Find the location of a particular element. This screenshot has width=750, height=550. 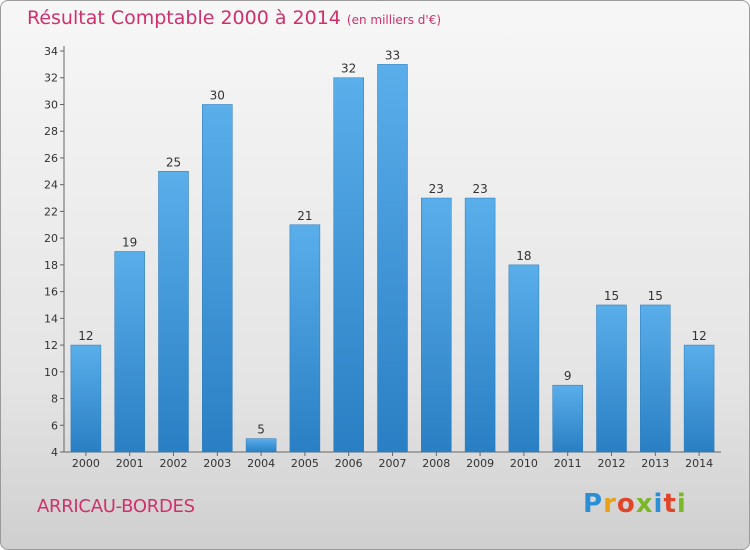

logo-letter: t is located at coordinates (670, 504).